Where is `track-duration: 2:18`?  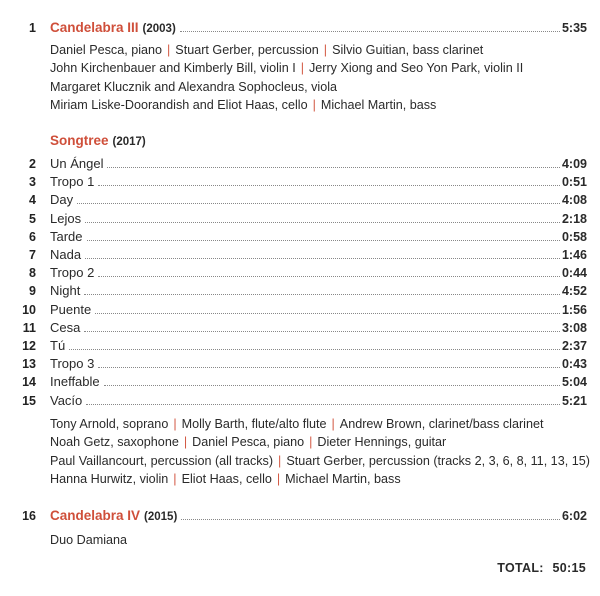
track-duration: 2:18 is located at coordinates (574, 218).